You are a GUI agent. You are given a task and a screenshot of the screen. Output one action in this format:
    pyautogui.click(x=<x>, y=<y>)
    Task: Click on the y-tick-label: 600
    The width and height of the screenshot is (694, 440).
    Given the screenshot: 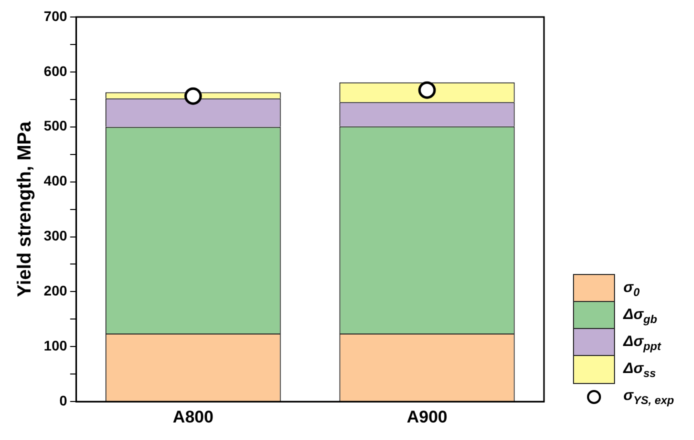 What is the action you would take?
    pyautogui.click(x=56, y=70)
    